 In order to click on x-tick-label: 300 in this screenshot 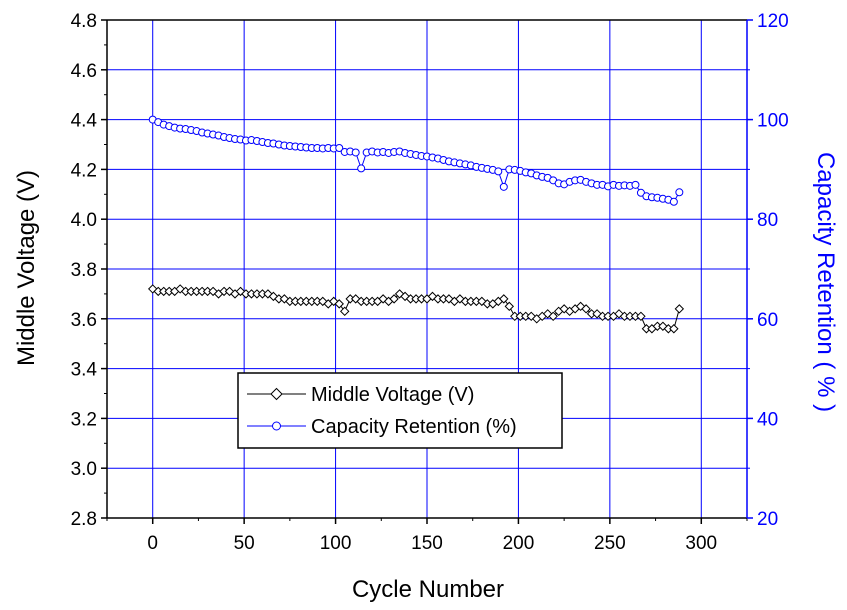, I will do `click(701, 543)`.